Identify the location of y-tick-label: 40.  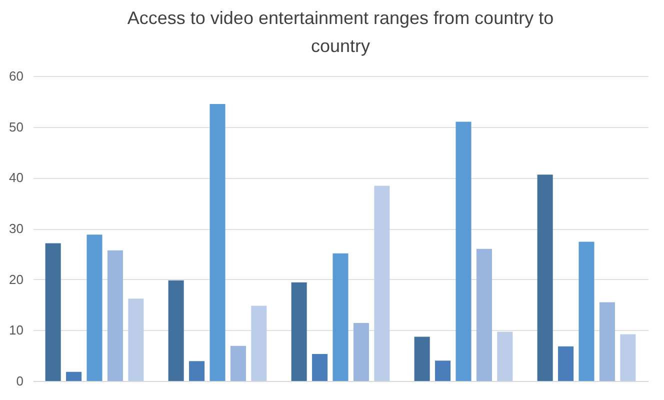
(16, 178).